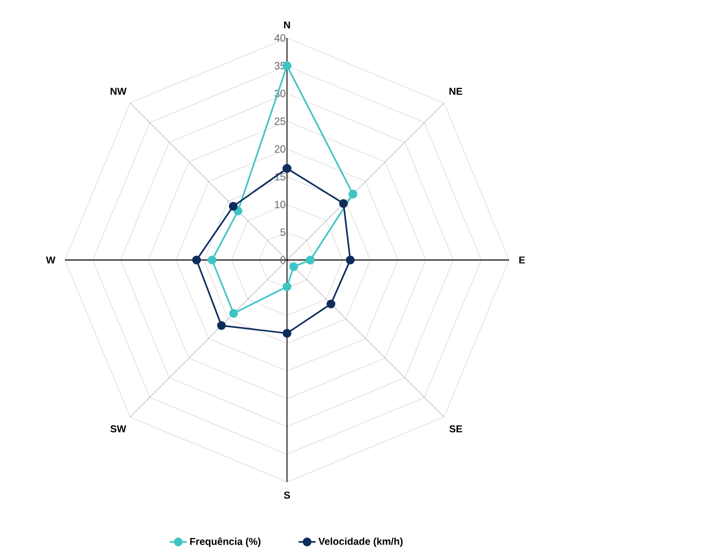  Describe the element at coordinates (455, 91) in the screenshot. I see `spoke-label: NE` at that location.